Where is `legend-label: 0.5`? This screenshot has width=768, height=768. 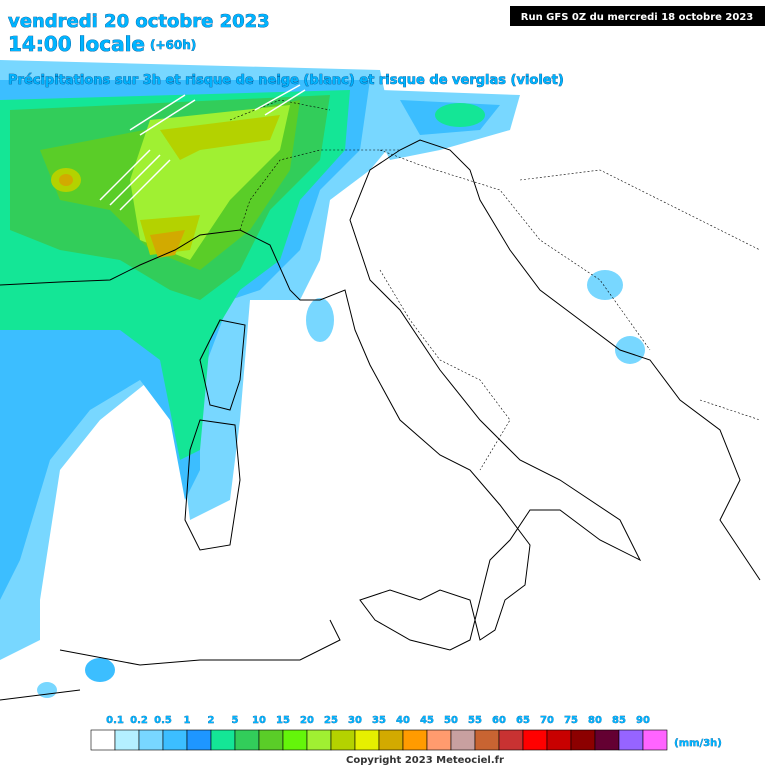 legend-label: 0.5 is located at coordinates (163, 720).